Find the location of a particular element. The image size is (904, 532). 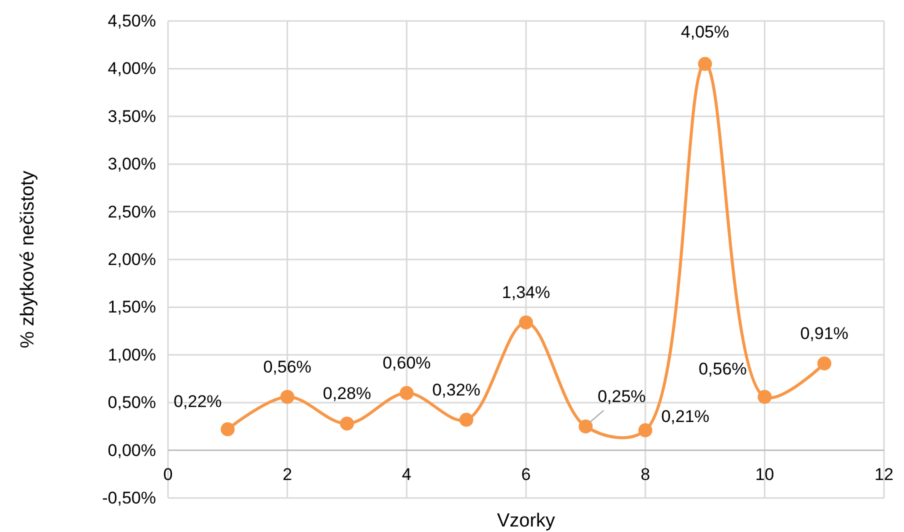

y-tick-label: 2,00% is located at coordinates (132, 259).